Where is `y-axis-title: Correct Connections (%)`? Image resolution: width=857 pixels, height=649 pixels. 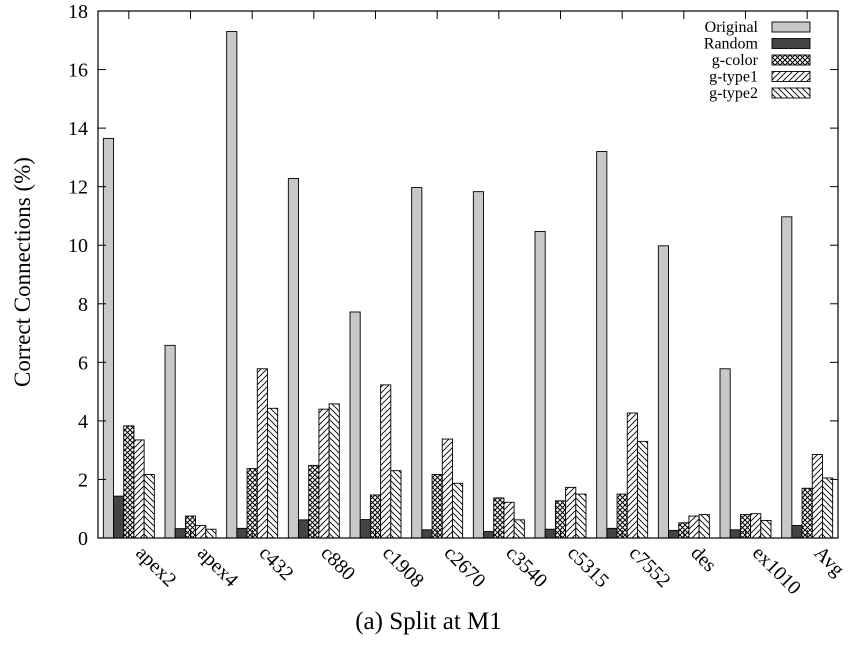
y-axis-title: Correct Connections (%) is located at coordinates (22, 272).